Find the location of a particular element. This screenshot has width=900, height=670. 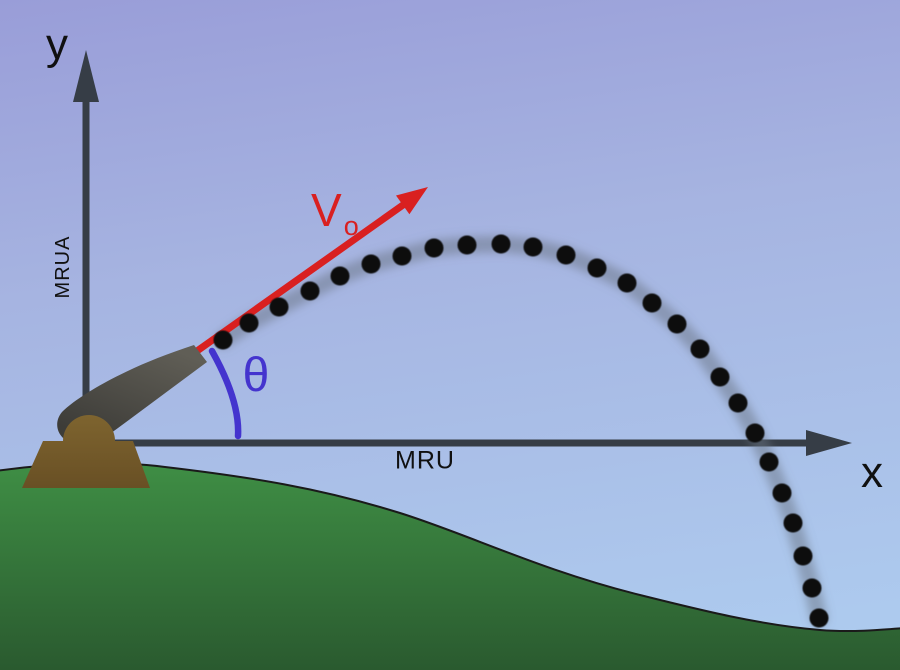

x-axis-motion-label: MRU is located at coordinates (425, 460).